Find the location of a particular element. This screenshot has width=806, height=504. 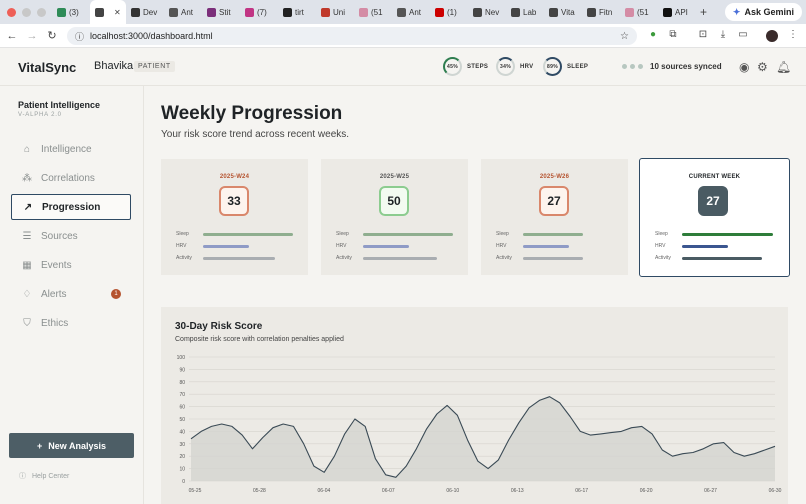

sidebar-item-events: ▦ Events is located at coordinates (71, 265).